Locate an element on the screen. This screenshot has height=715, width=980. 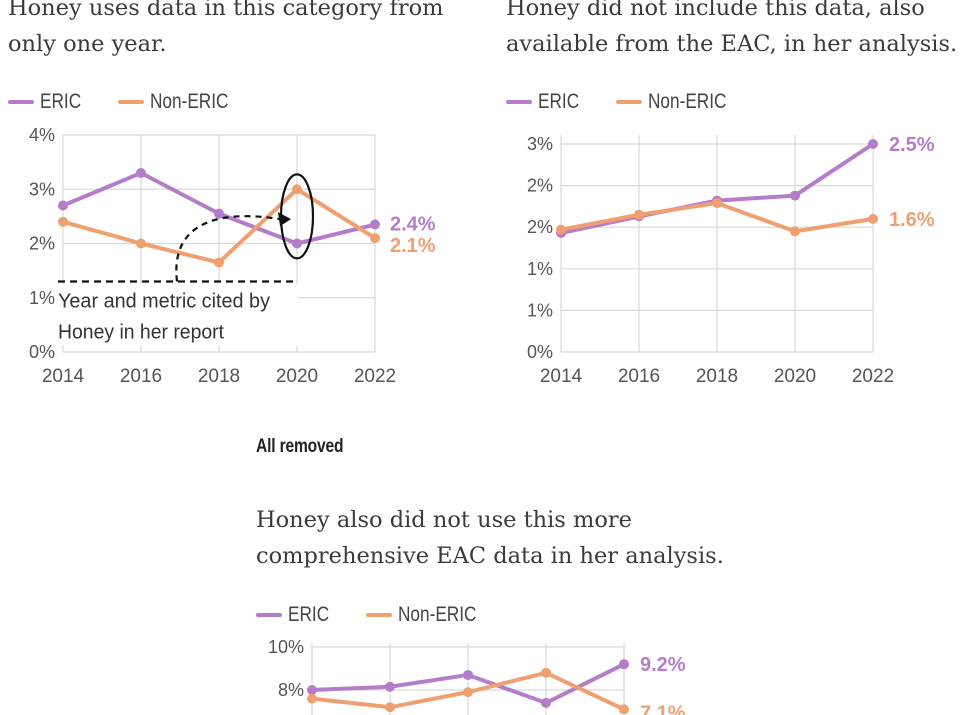
annotation-text-line1: Year and metric cited by is located at coordinates (164, 301).